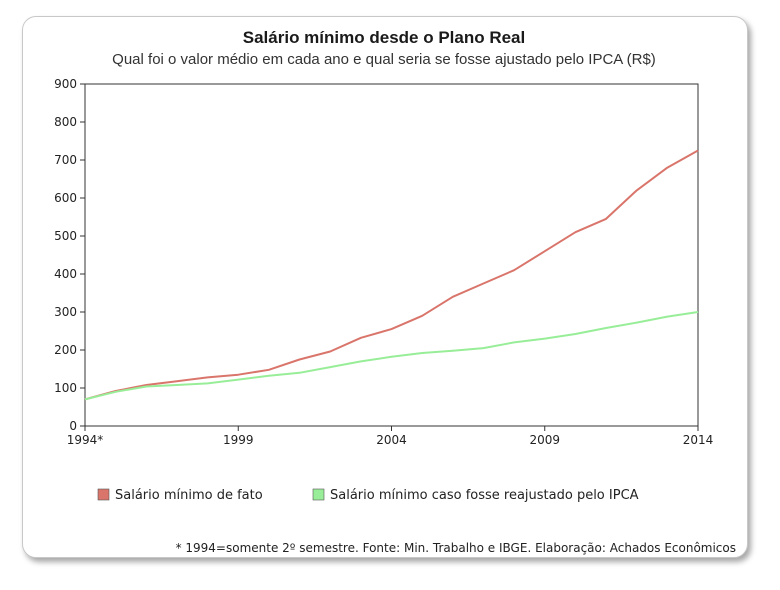 The width and height of the screenshot is (780, 590). Describe the element at coordinates (384, 37) in the screenshot. I see `chart-title: Salário mínimo desde o Plano Real` at that location.